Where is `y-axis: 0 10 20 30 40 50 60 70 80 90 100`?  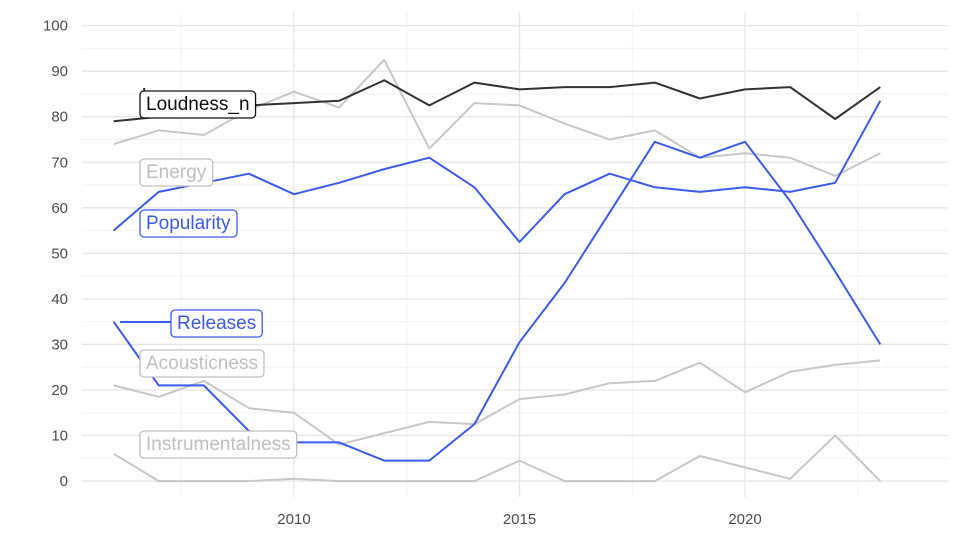
y-axis: 0 10 20 30 40 50 60 70 80 90 100 is located at coordinates (55, 254).